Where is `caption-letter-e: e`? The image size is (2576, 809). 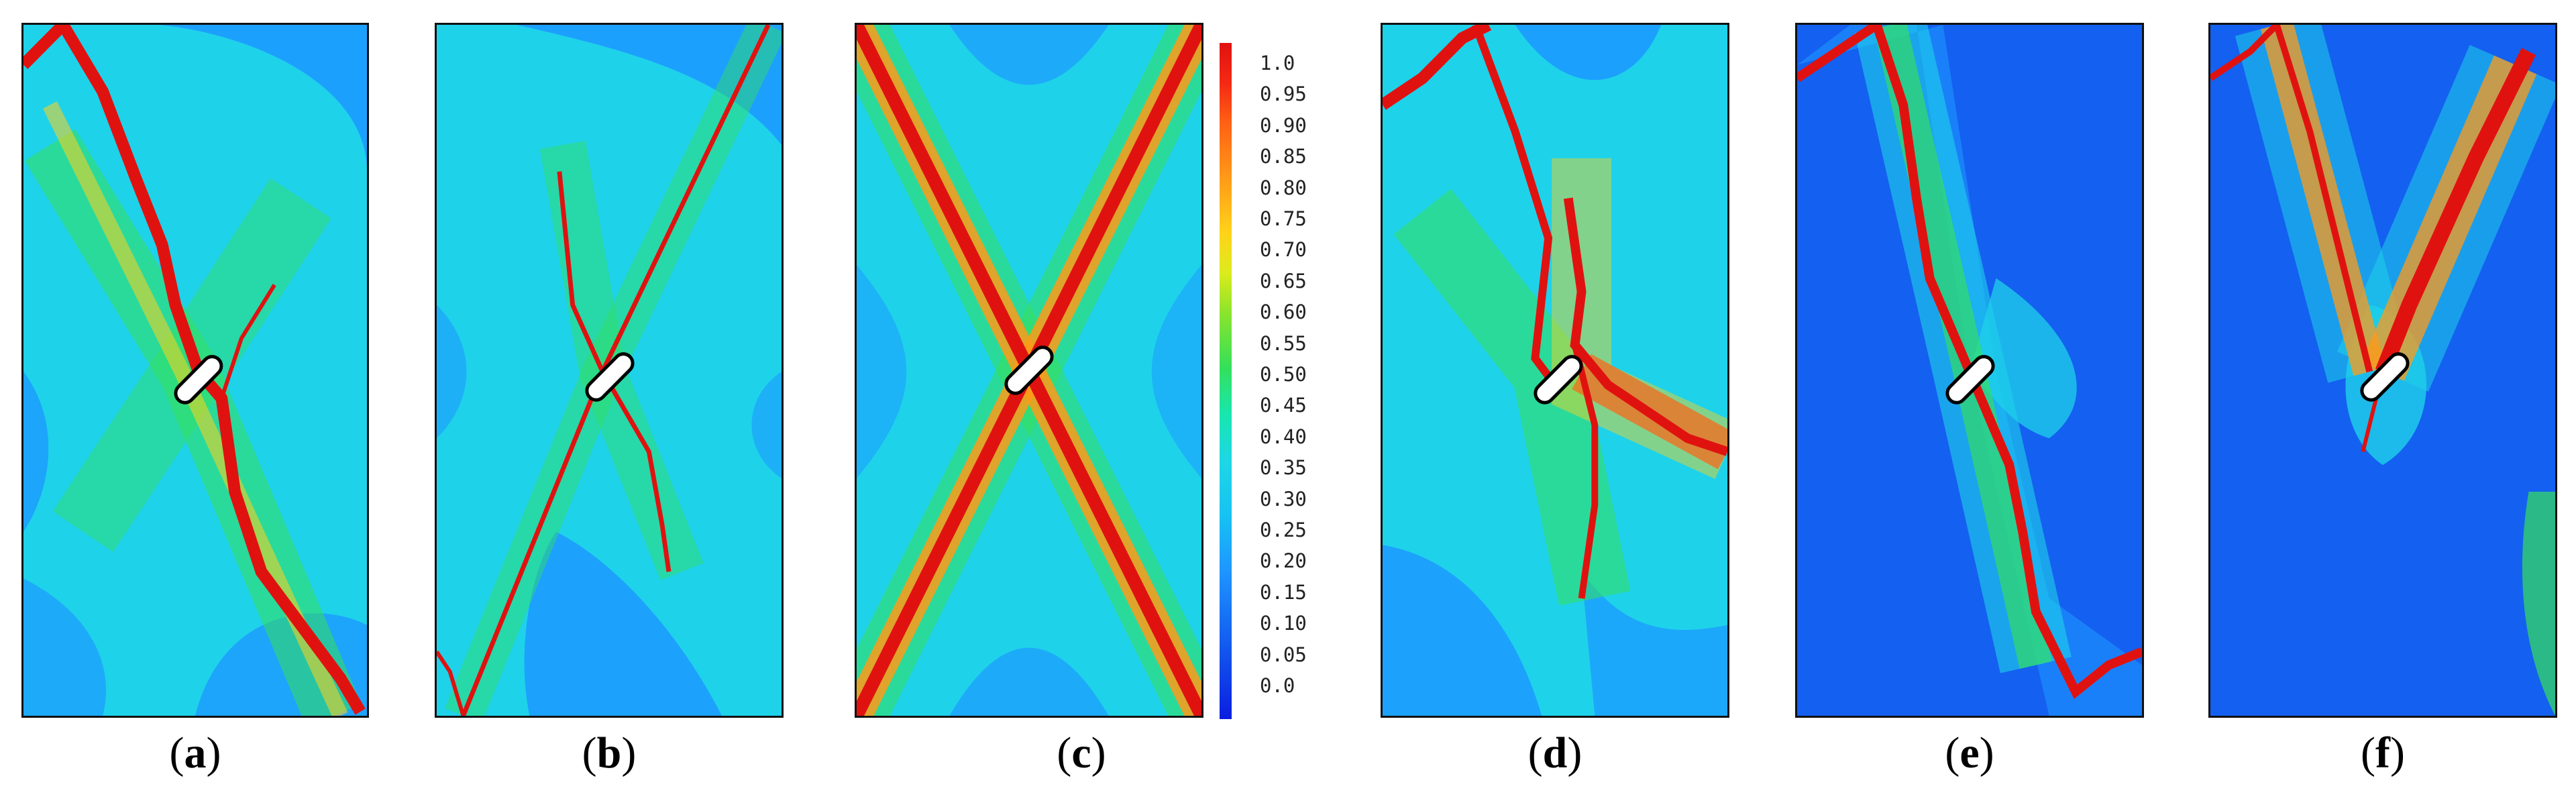 caption-letter-e: e is located at coordinates (1970, 753).